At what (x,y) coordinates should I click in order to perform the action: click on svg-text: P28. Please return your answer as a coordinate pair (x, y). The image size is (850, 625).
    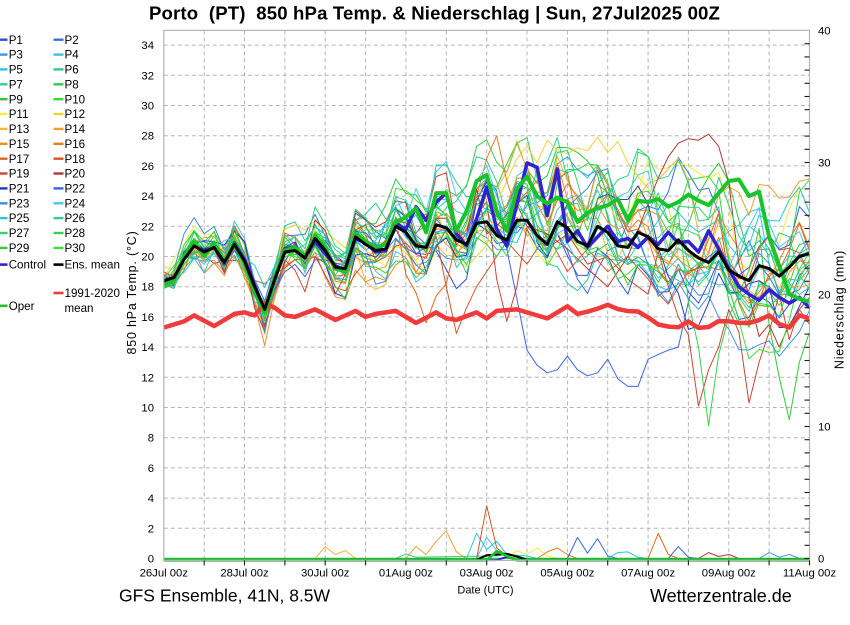
    Looking at the image, I should click on (75, 233).